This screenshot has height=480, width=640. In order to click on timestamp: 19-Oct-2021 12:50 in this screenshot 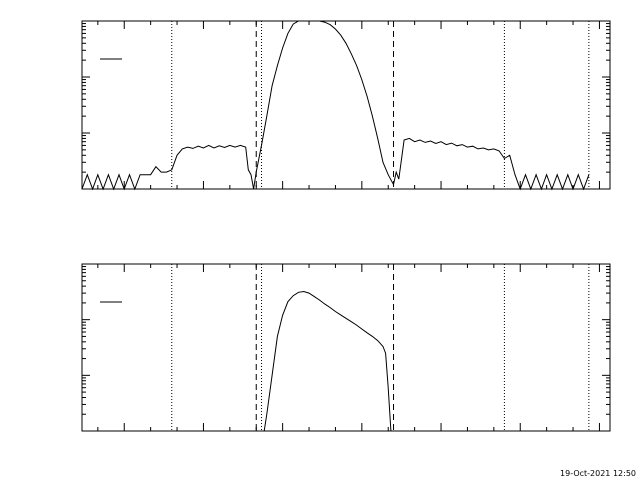, I will do `click(598, 473)`.